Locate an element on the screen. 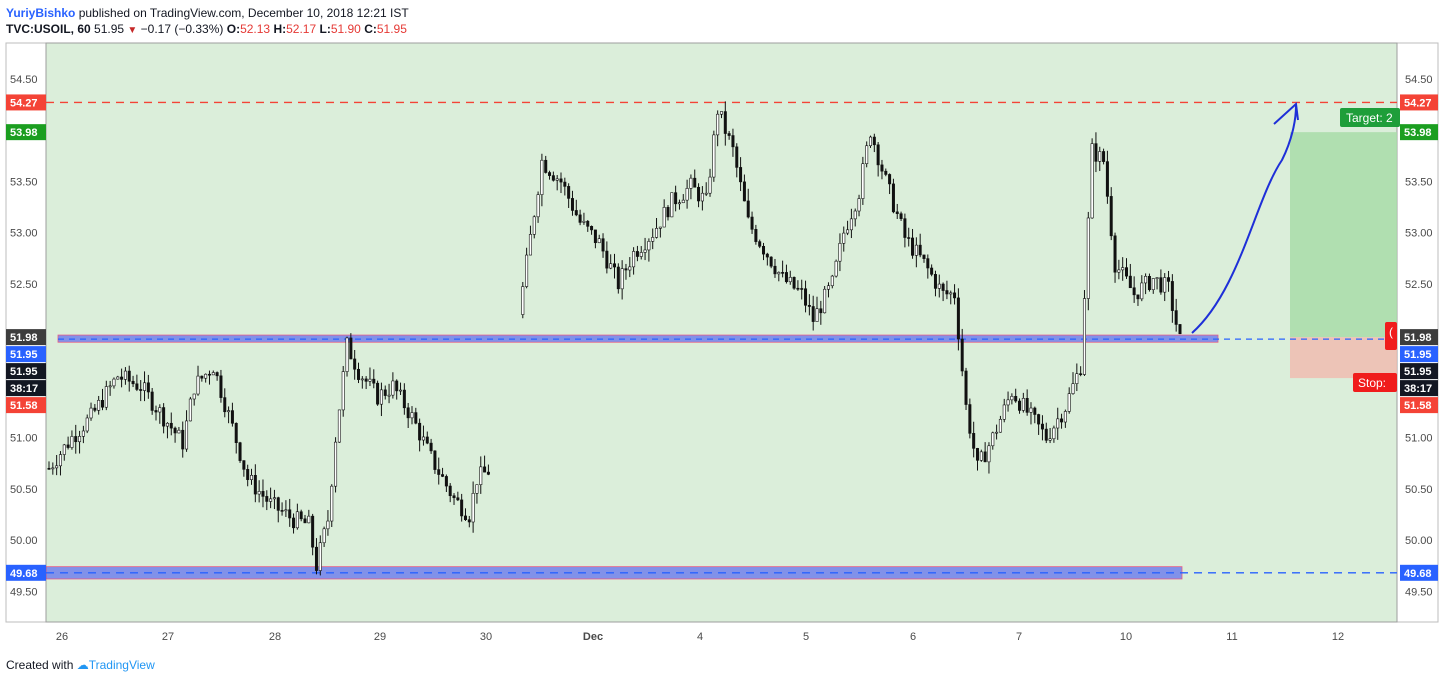 The width and height of the screenshot is (1444, 684). y-tick-label-left: 50.00 is located at coordinates (24, 541).